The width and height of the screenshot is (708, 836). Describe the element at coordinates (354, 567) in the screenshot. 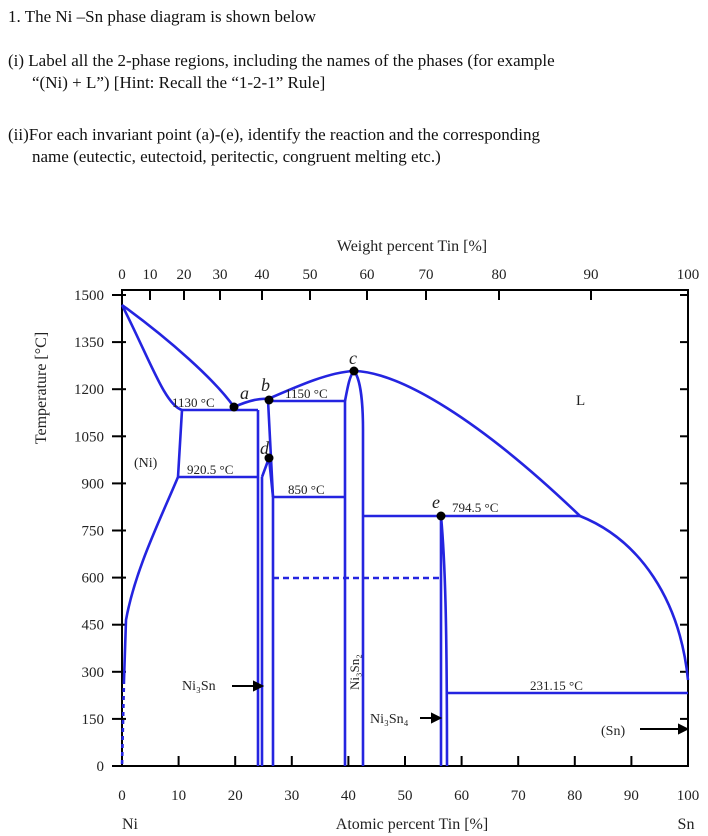

I see `ni3sn2-right` at that location.